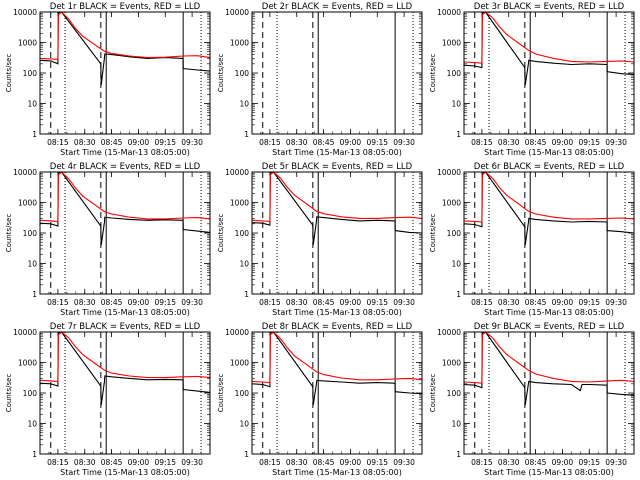 This screenshot has height=480, width=640. Describe the element at coordinates (337, 327) in the screenshot. I see `panel-title: Det 8r BLACK = Events, RED = LLD` at that location.